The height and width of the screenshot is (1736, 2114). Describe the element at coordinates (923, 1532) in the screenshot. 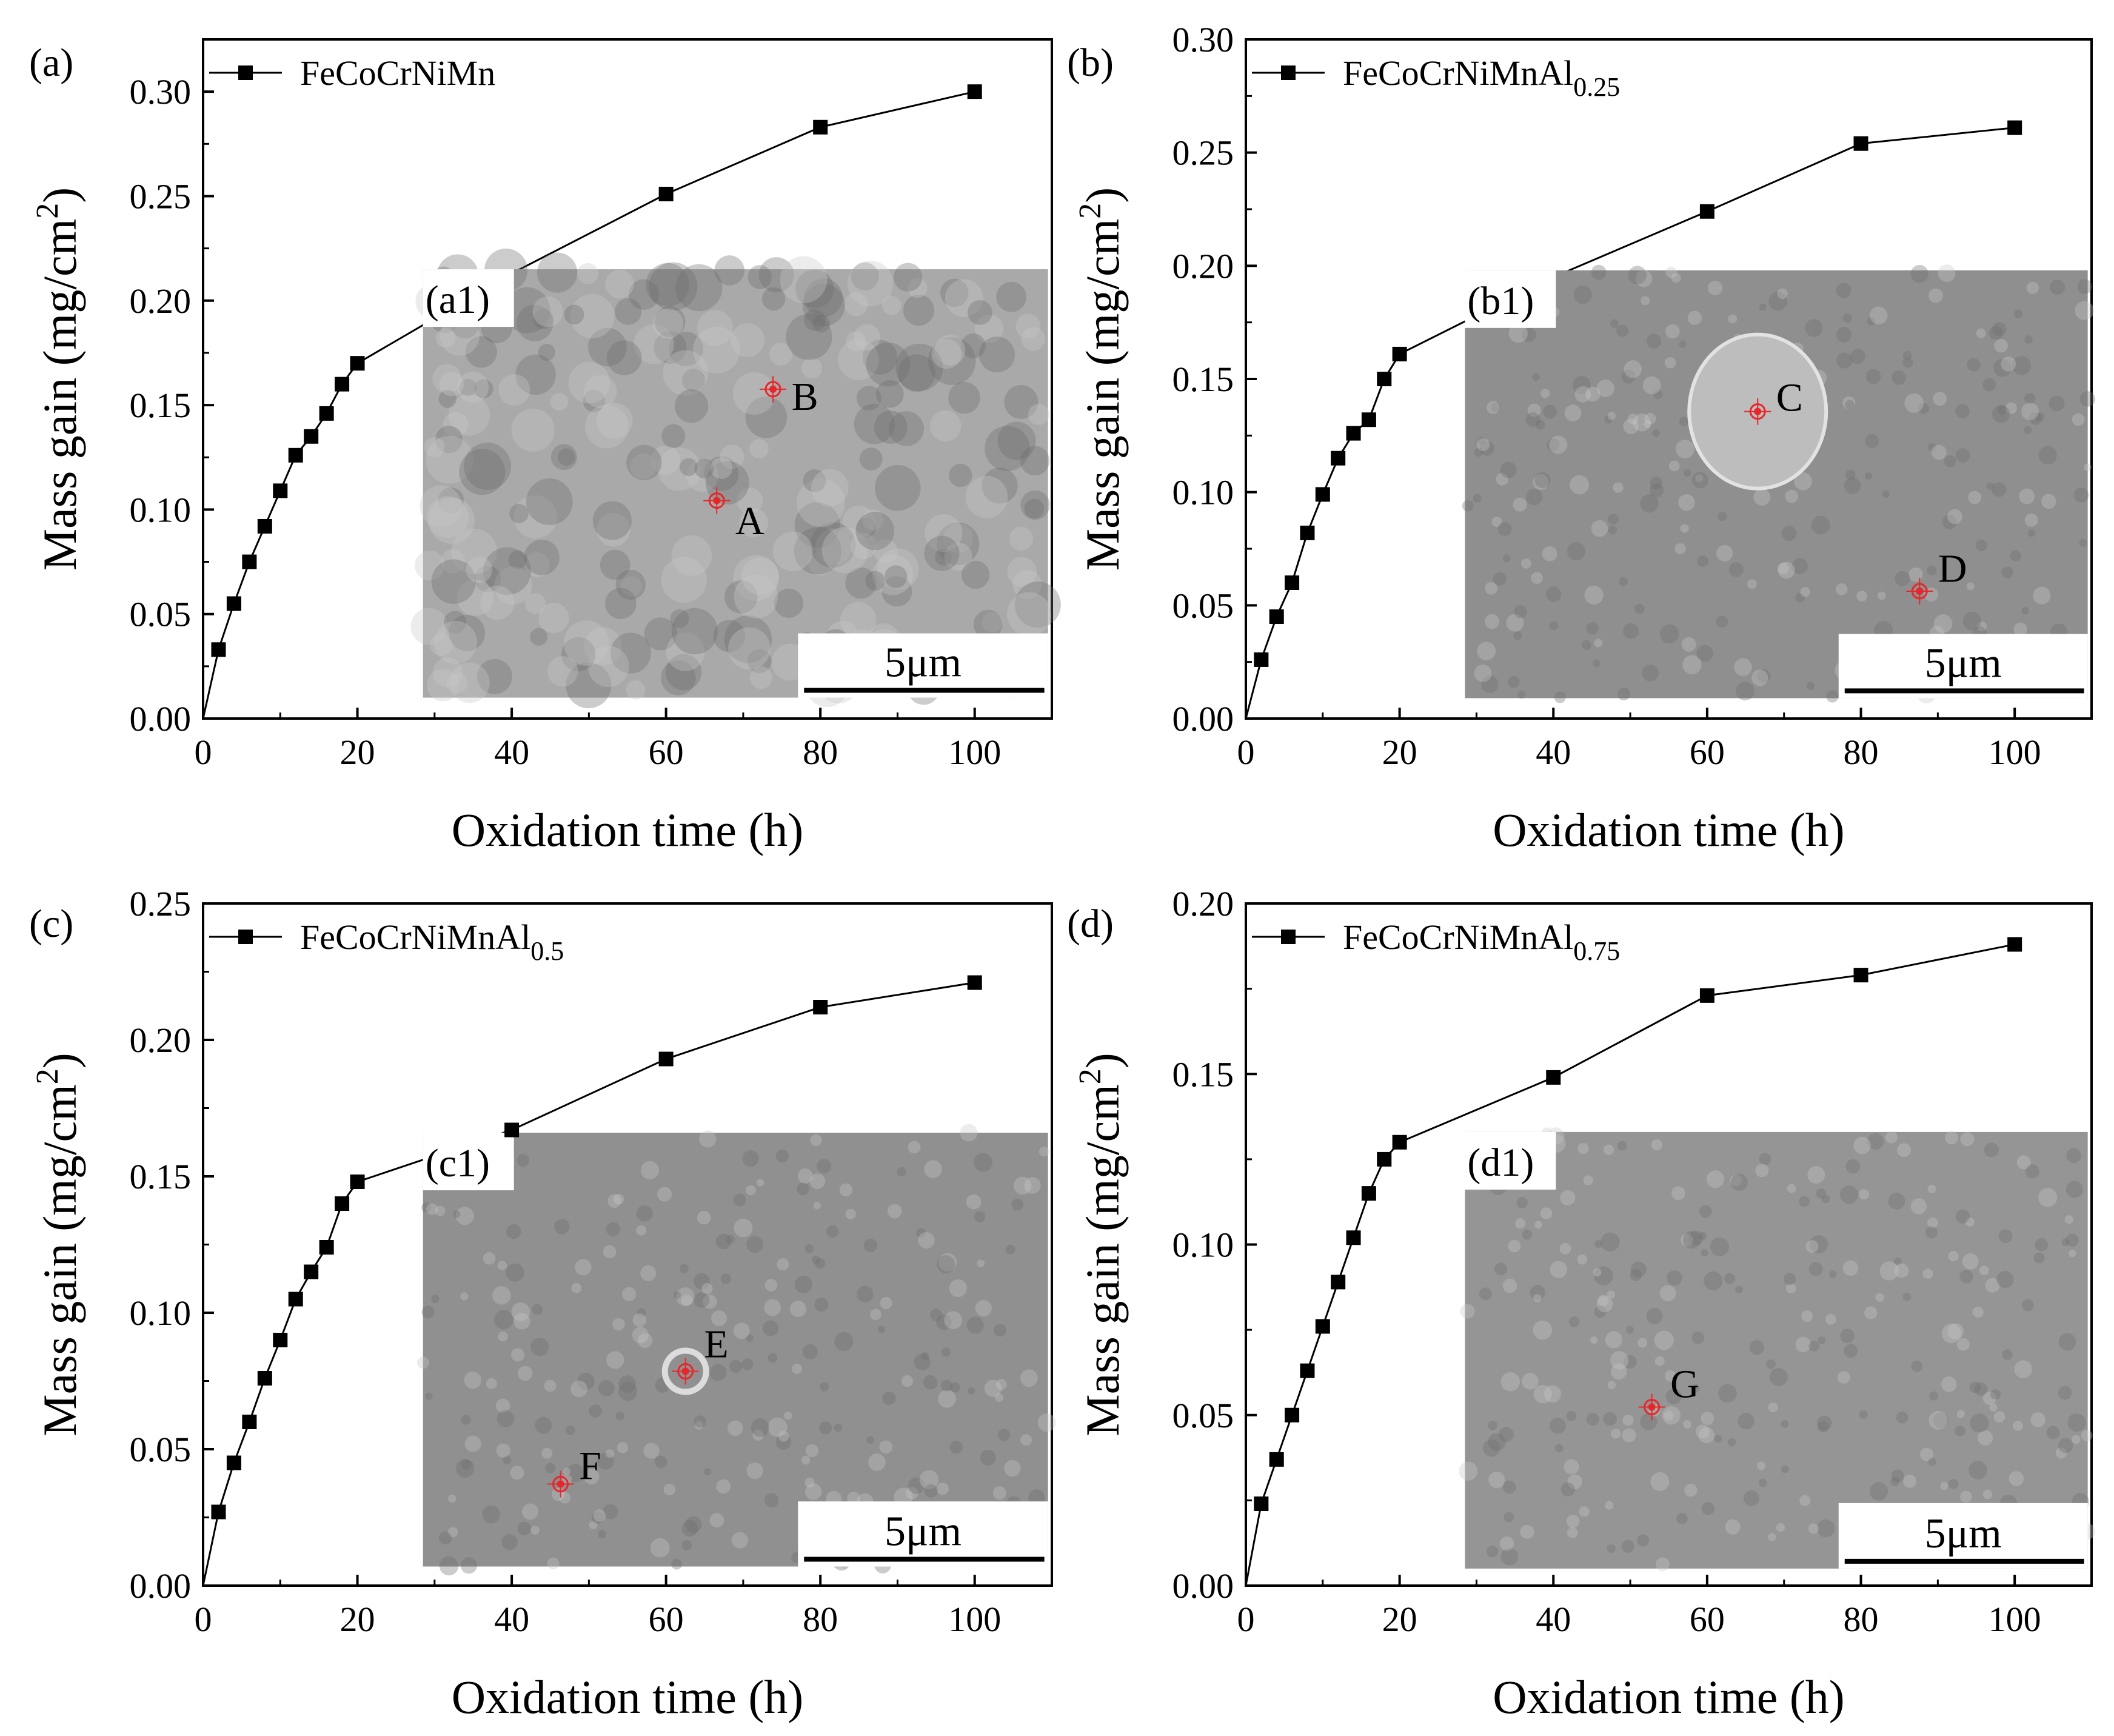

I see `scale-bar-label: 5μm` at that location.